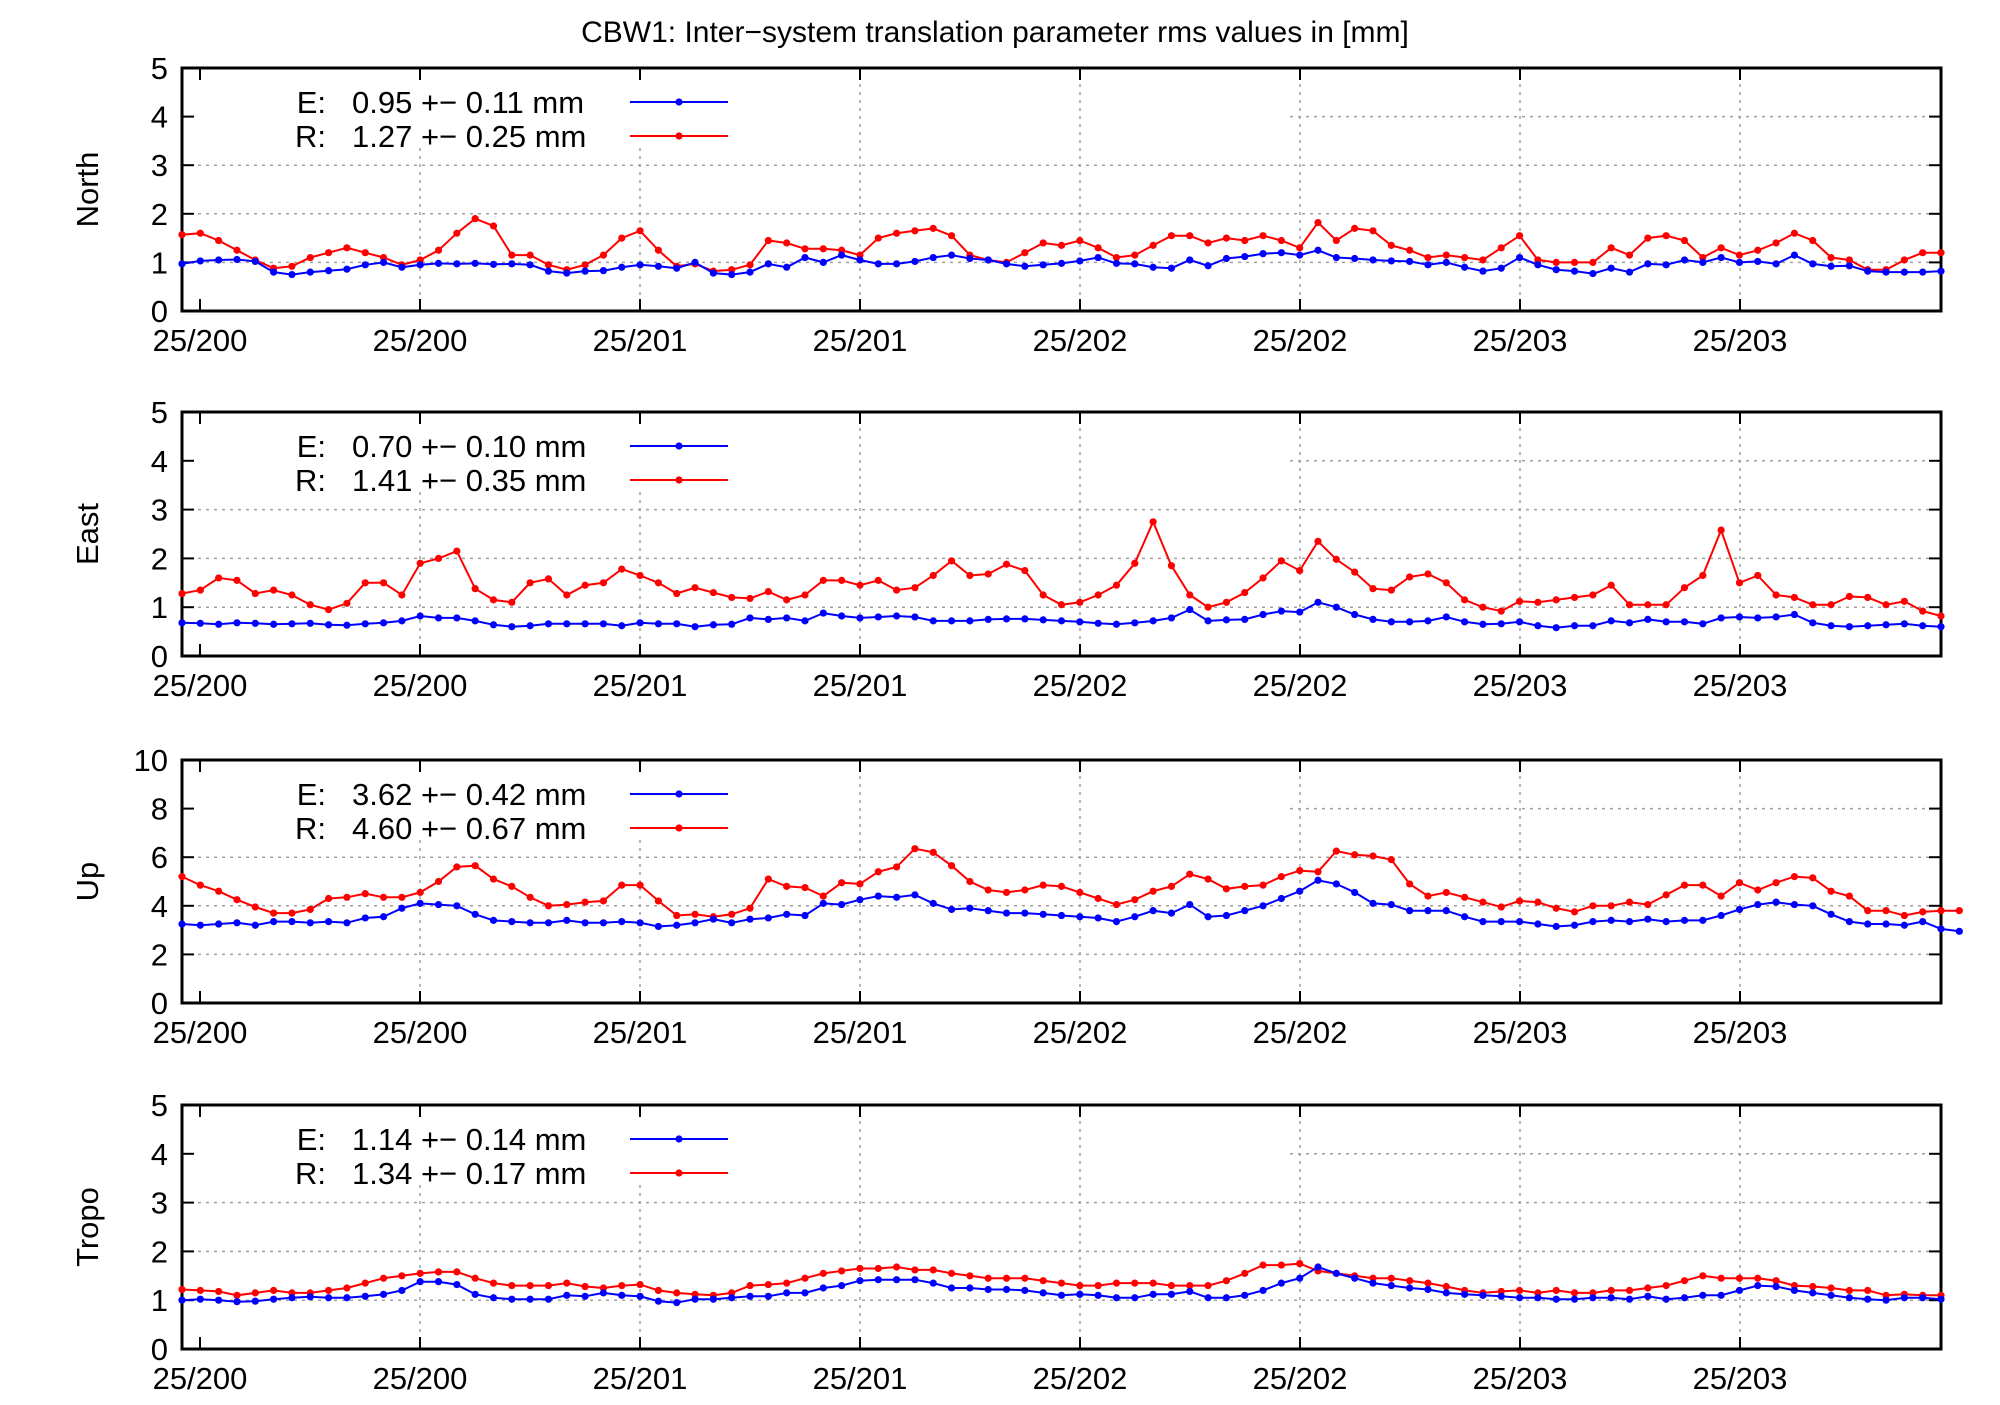  Describe the element at coordinates (159, 1300) in the screenshot. I see `y-tick-label: 1` at that location.